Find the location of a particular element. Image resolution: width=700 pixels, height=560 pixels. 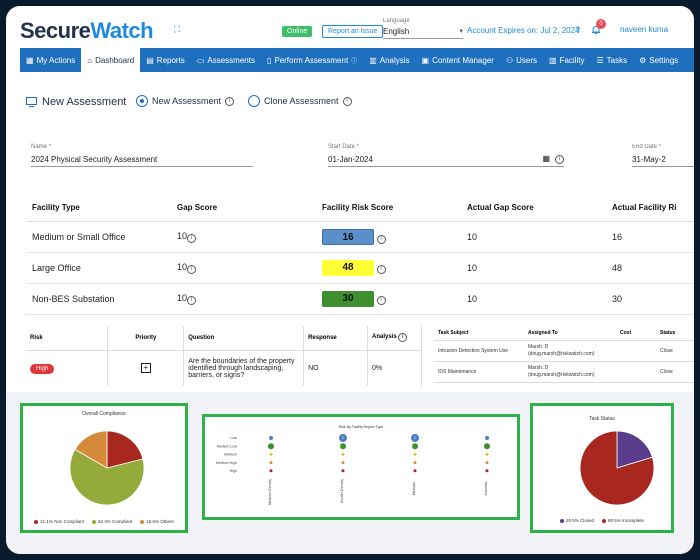

status-cell: Close is located at coordinates (675, 351).